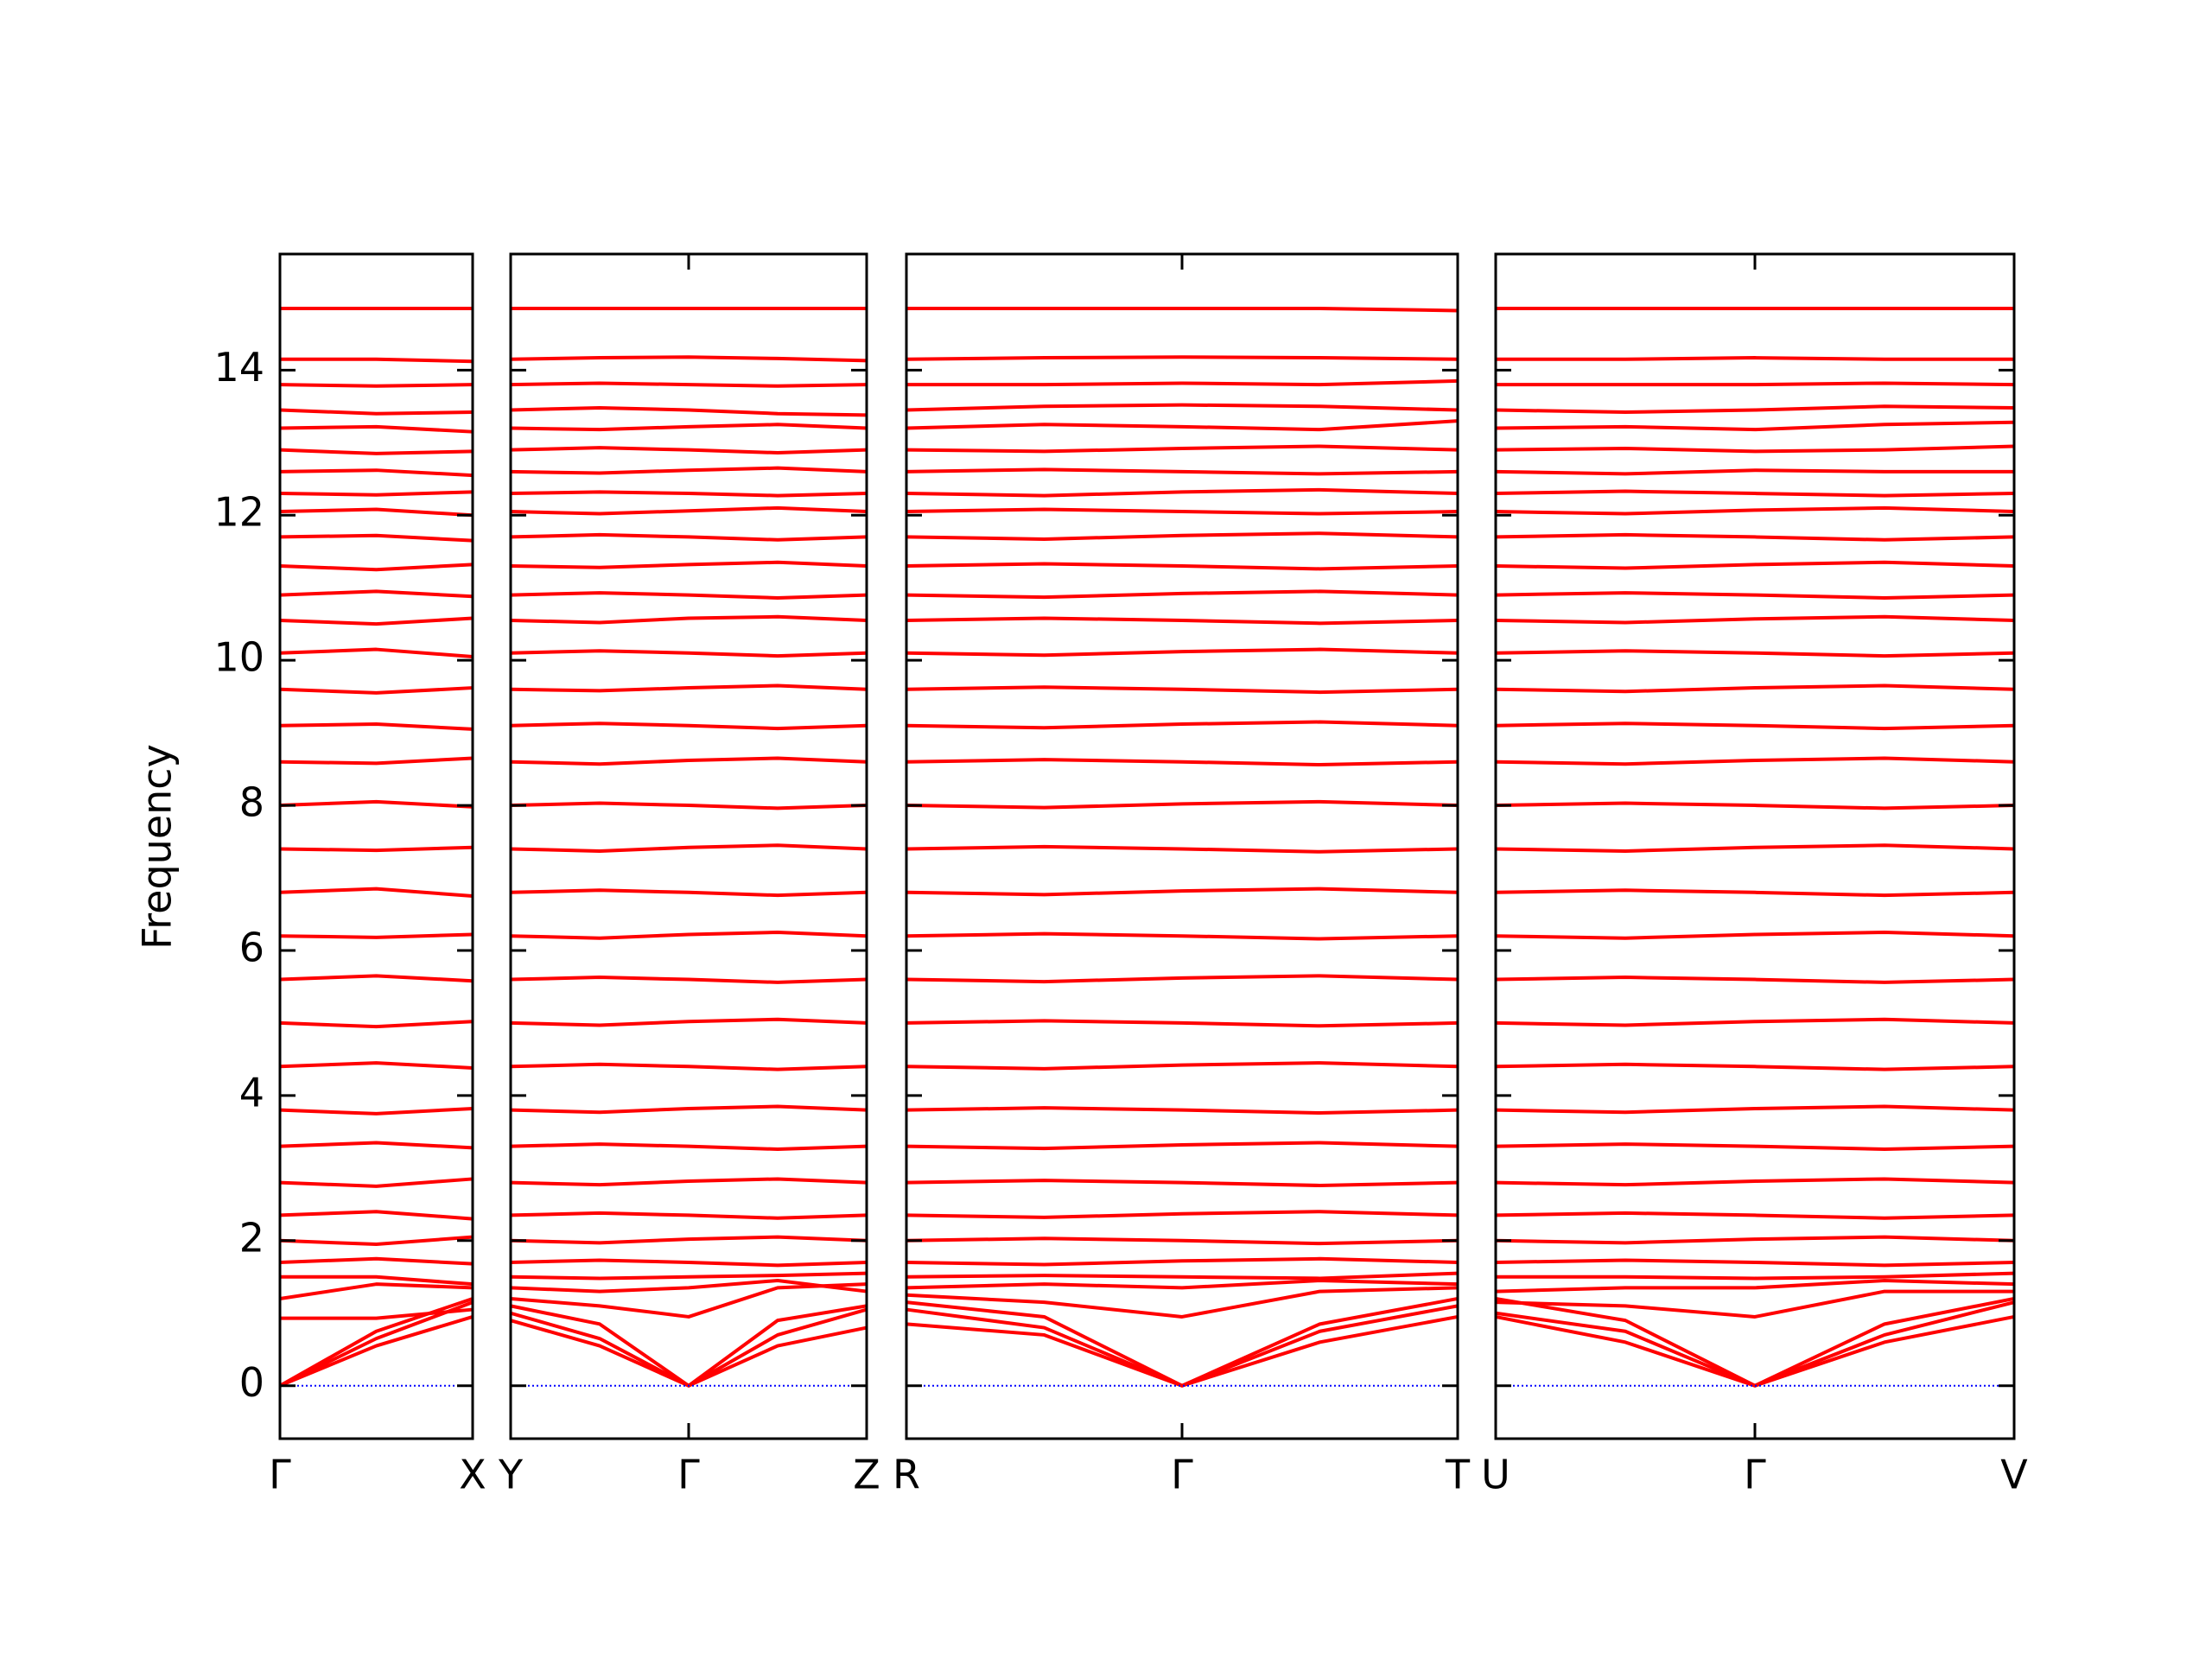  Describe the element at coordinates (2014, 1475) in the screenshot. I see `x-tick-label: V` at that location.